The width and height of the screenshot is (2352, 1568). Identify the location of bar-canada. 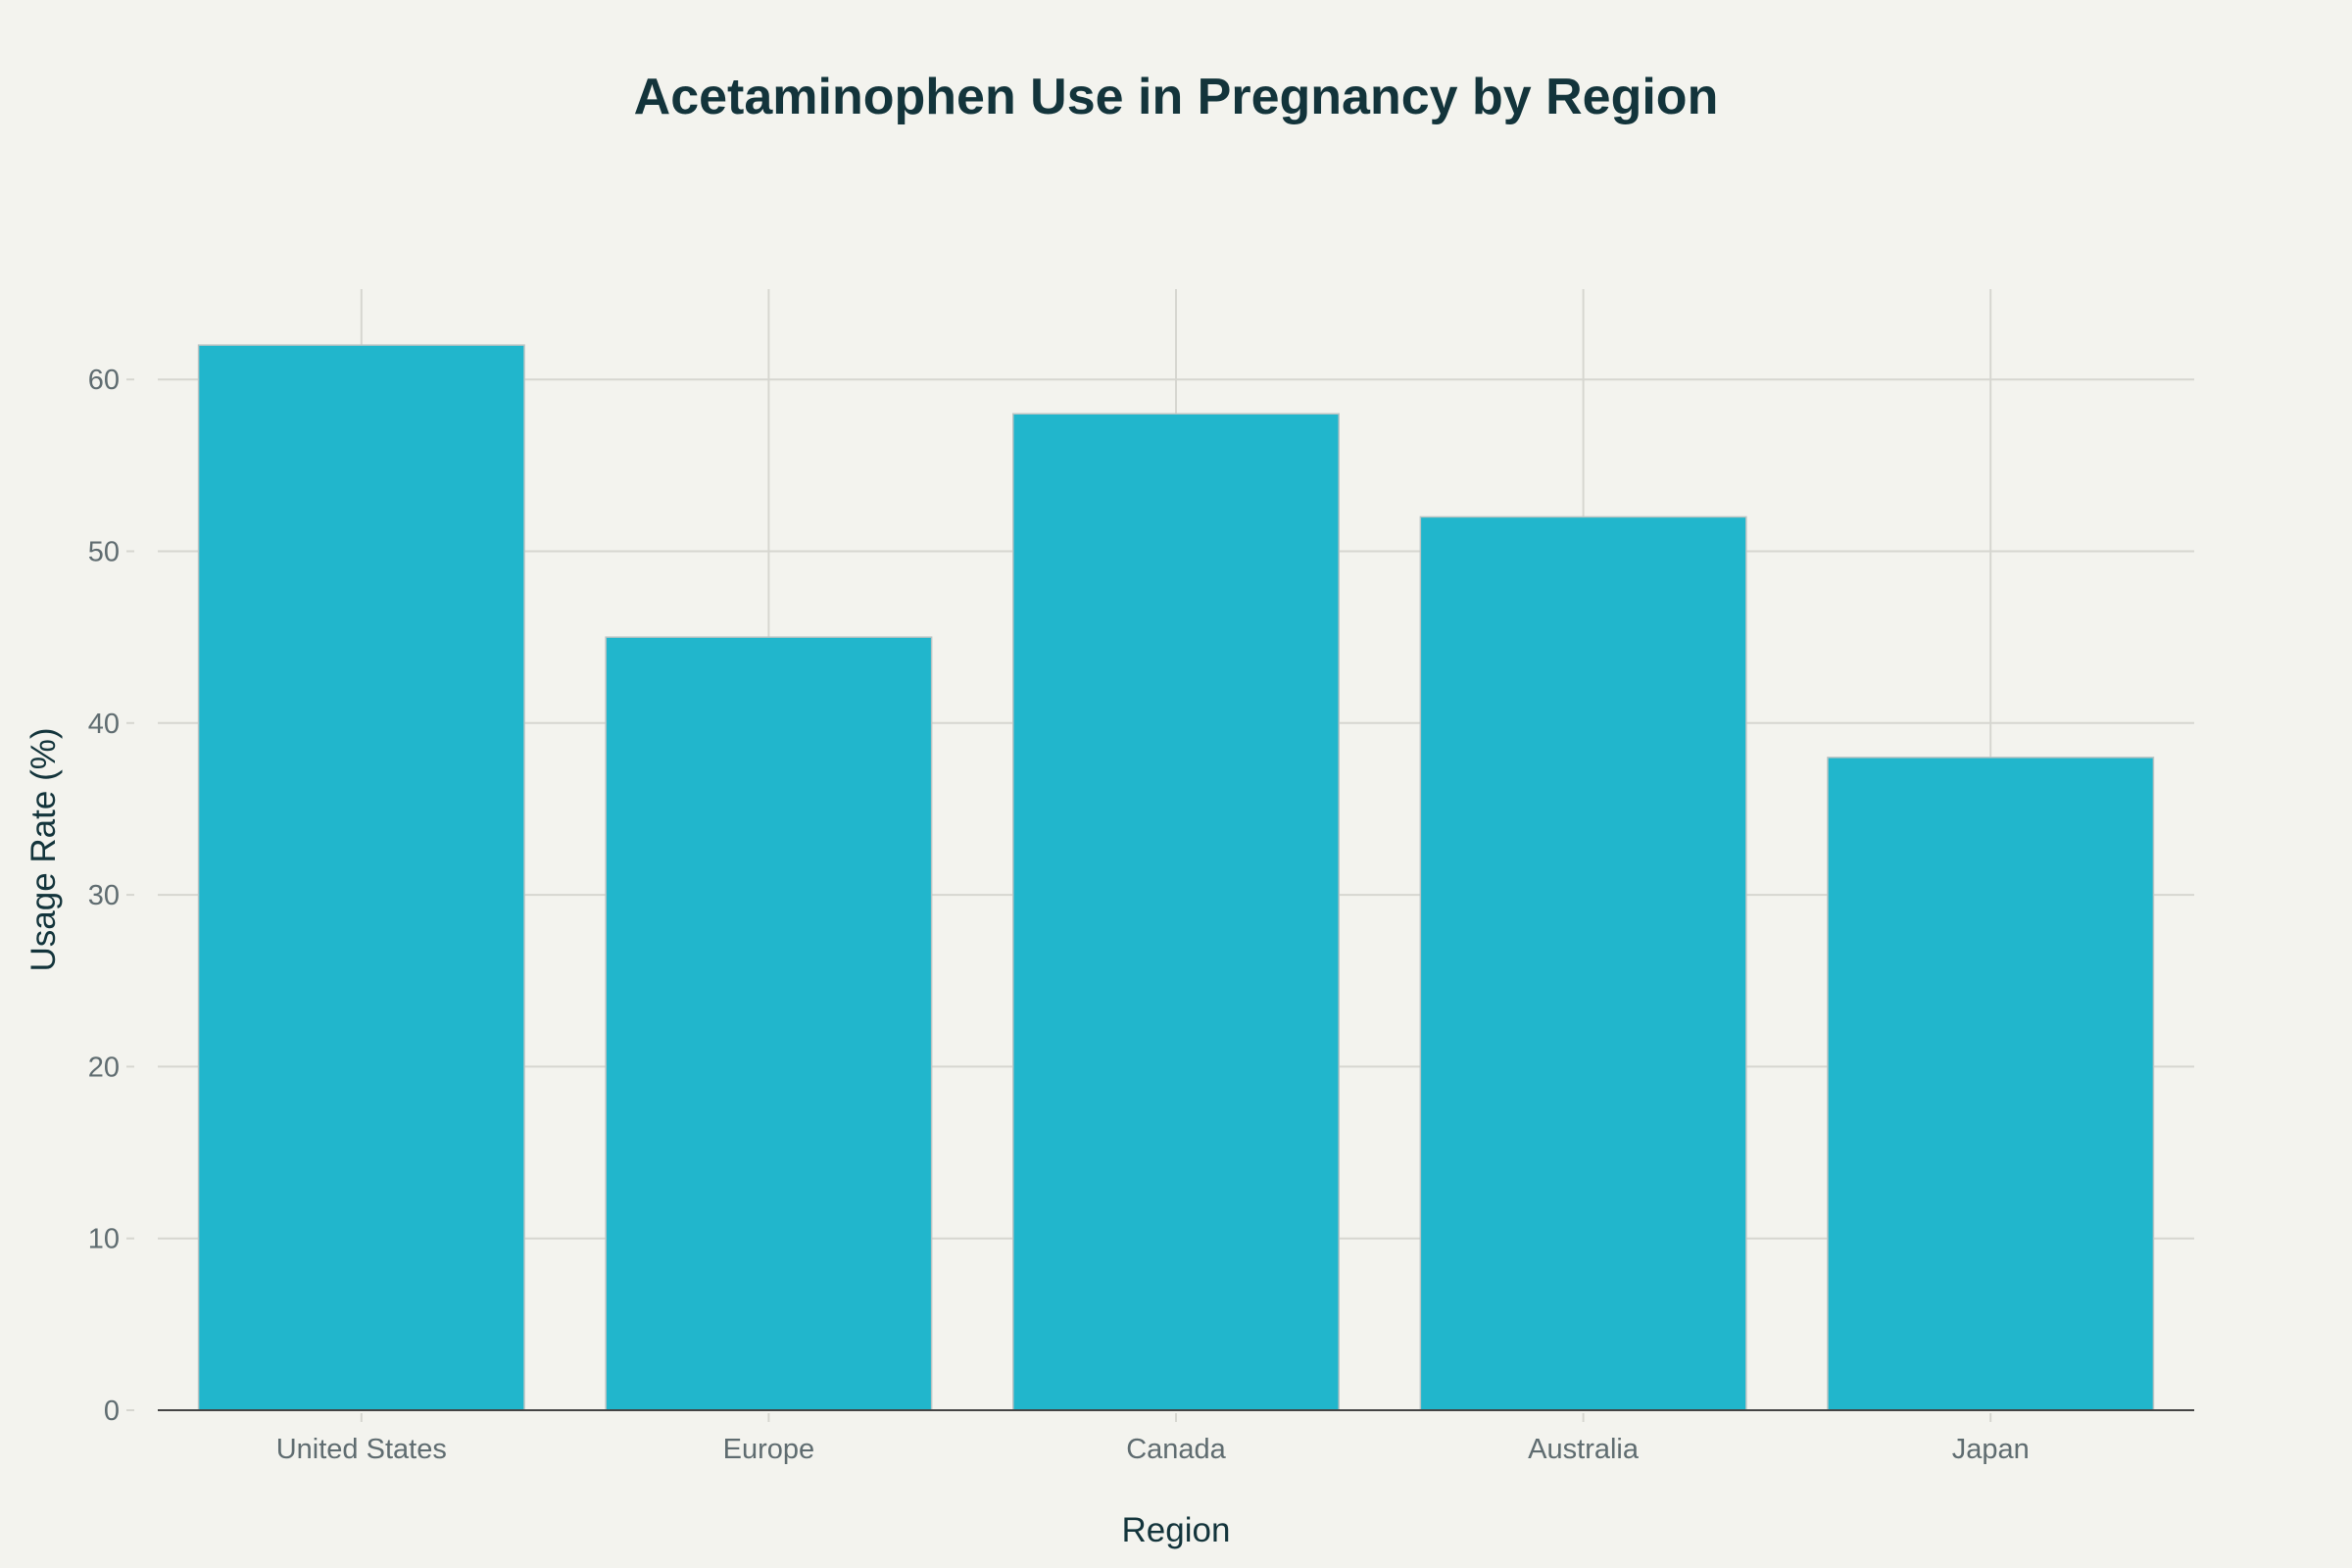
(1176, 912).